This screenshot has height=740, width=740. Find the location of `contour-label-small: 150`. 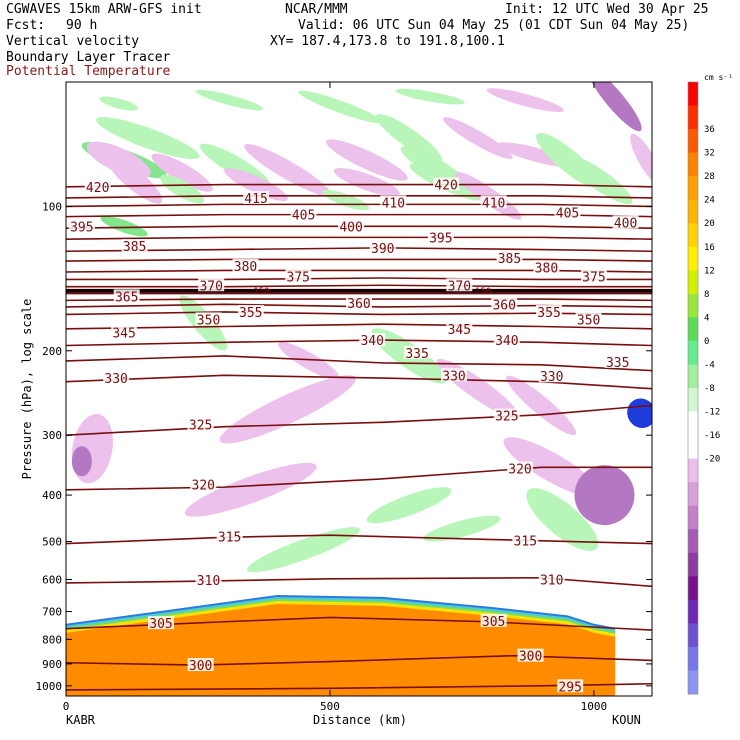

contour-label-small: 150 is located at coordinates (261, 292).